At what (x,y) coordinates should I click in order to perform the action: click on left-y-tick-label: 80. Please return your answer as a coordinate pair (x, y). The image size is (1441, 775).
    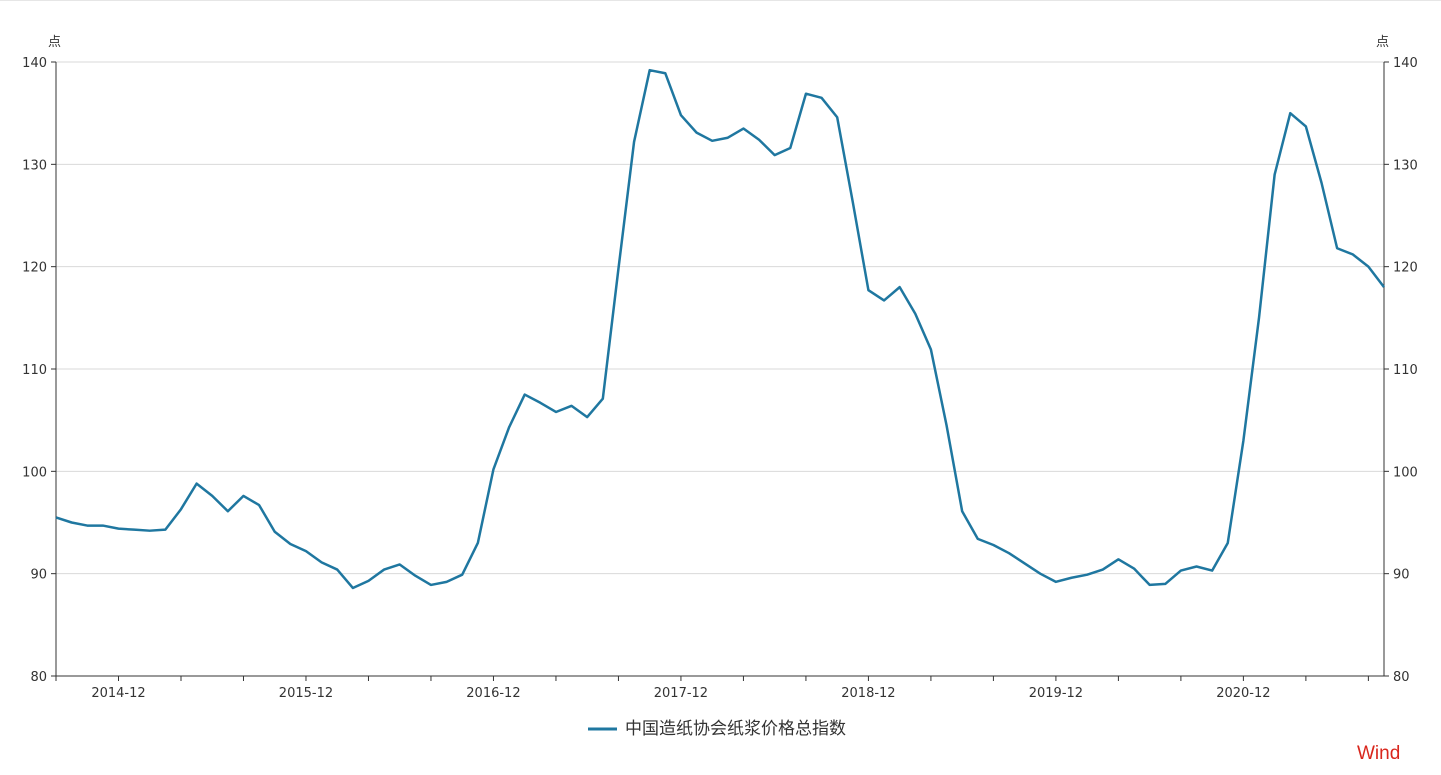
    Looking at the image, I should click on (38, 677).